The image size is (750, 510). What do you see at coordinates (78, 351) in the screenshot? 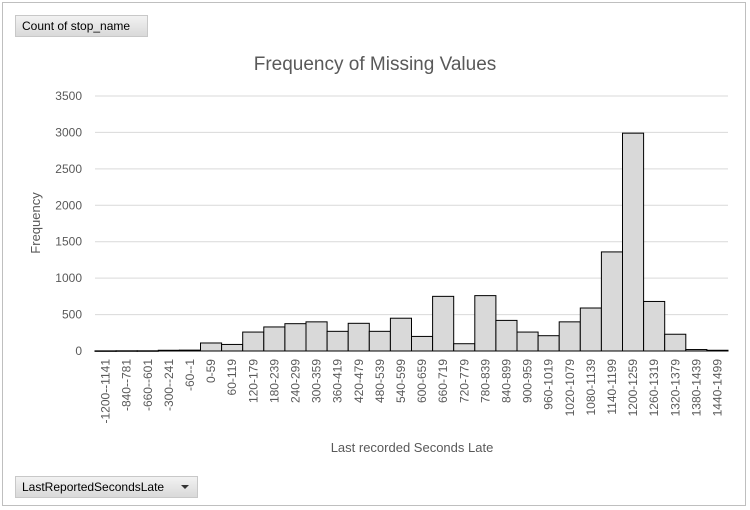
I see `y-tick-label: 0` at bounding box center [78, 351].